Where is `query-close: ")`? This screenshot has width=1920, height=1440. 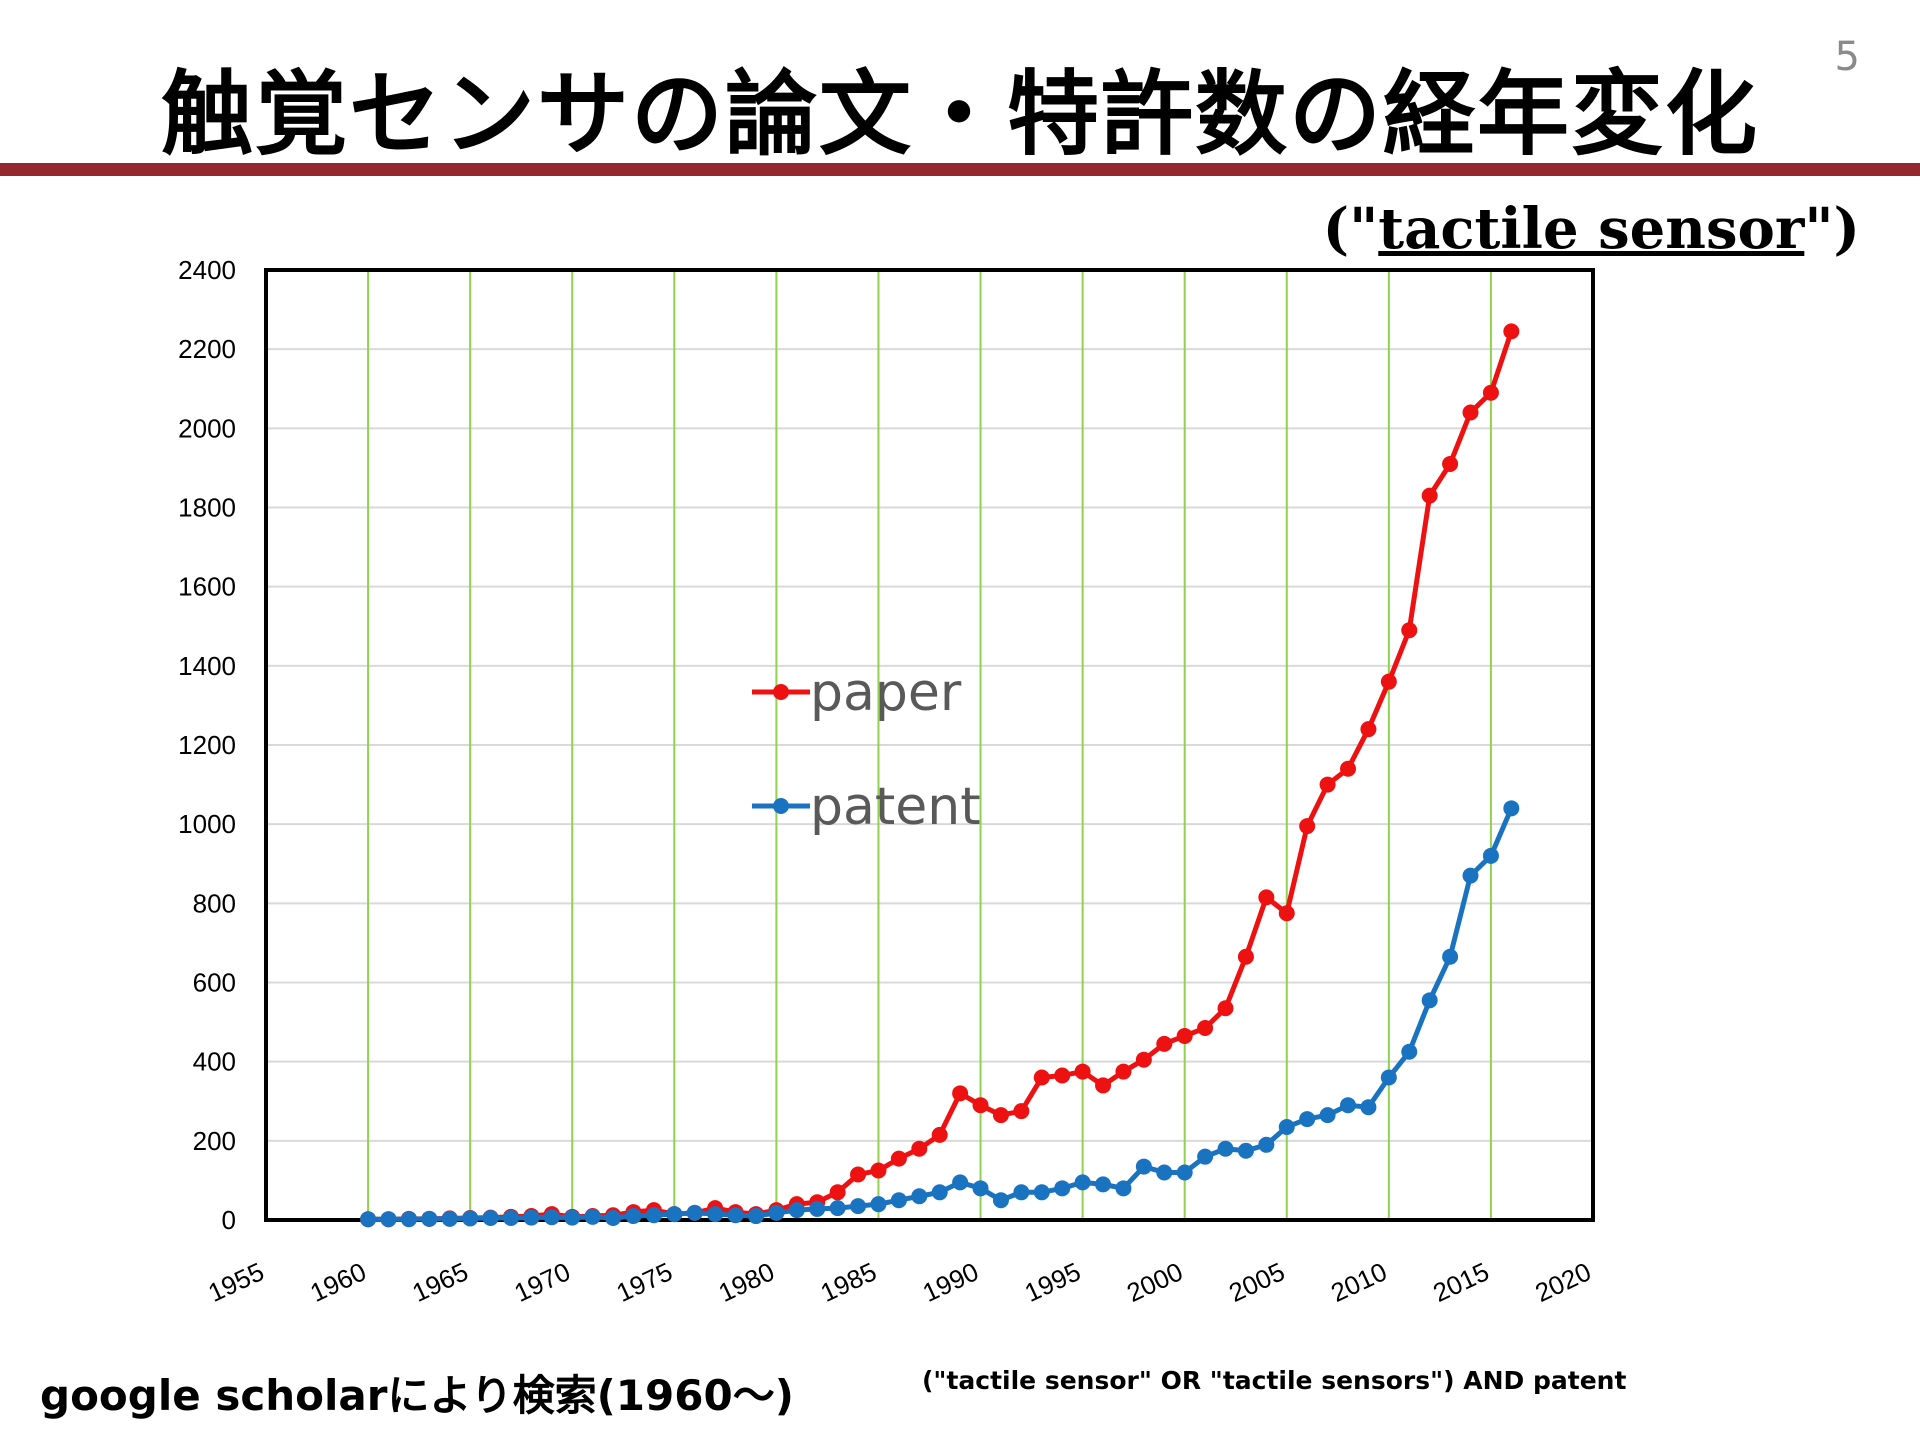 query-close: ") is located at coordinates (1832, 229).